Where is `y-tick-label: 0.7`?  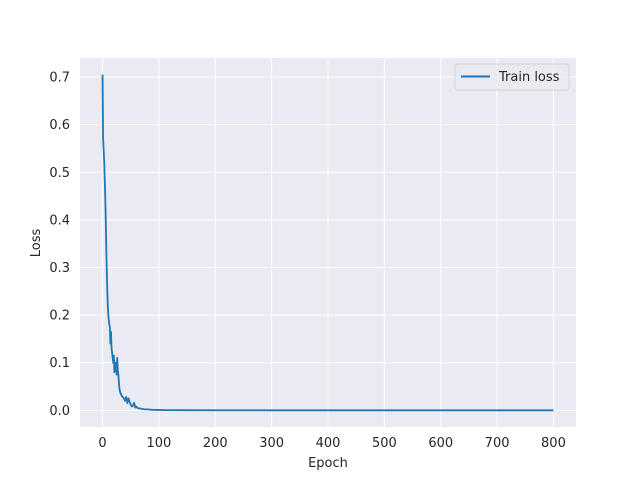
y-tick-label: 0.7 is located at coordinates (59, 78).